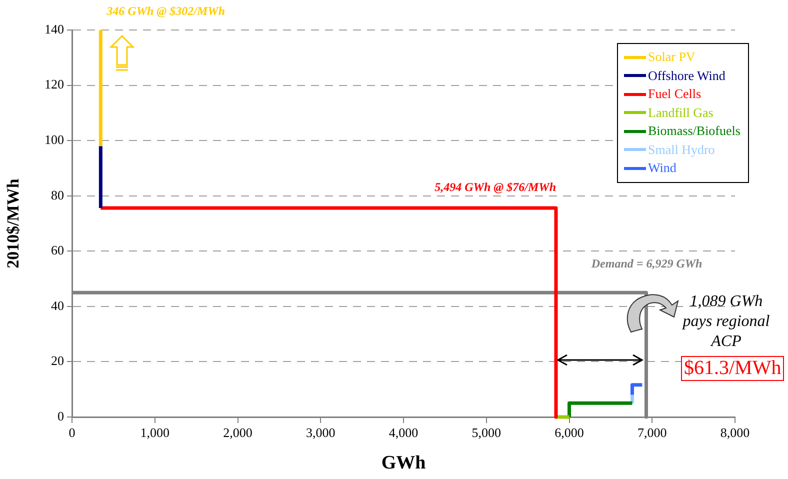 This screenshot has width=788, height=479. Describe the element at coordinates (726, 321) in the screenshot. I see `annotation: 1,089 GWh pays regional ACP` at that location.